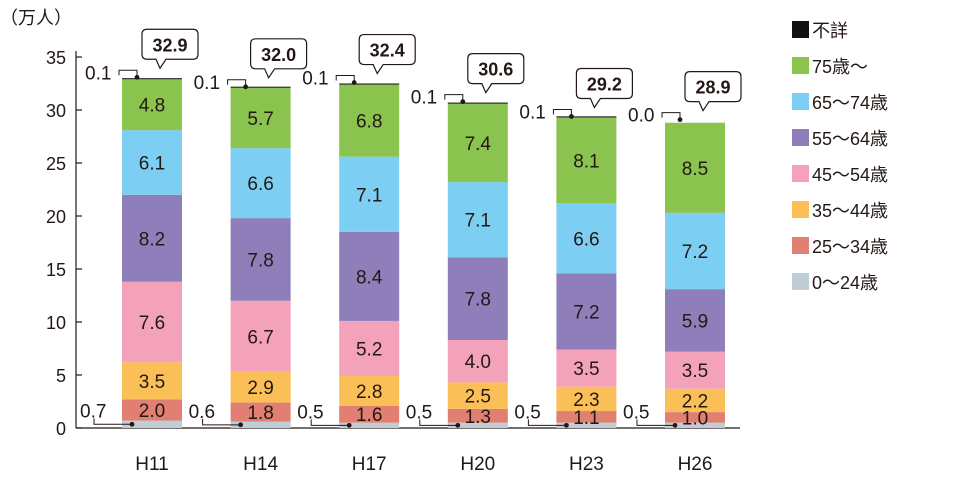  I want to click on segment-value-label: 2.5, so click(478, 397).